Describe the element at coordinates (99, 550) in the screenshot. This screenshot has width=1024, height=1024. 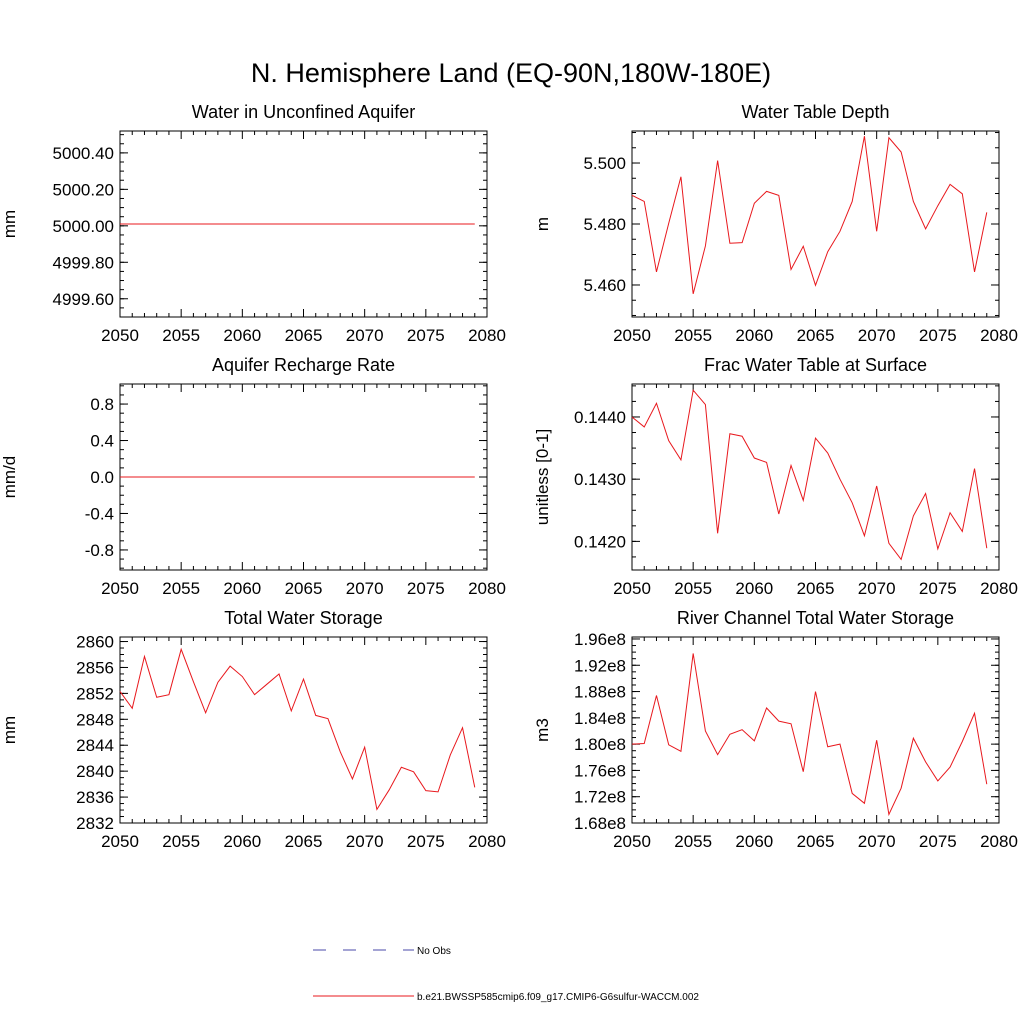
I see `y-tick-label: -0.8` at that location.